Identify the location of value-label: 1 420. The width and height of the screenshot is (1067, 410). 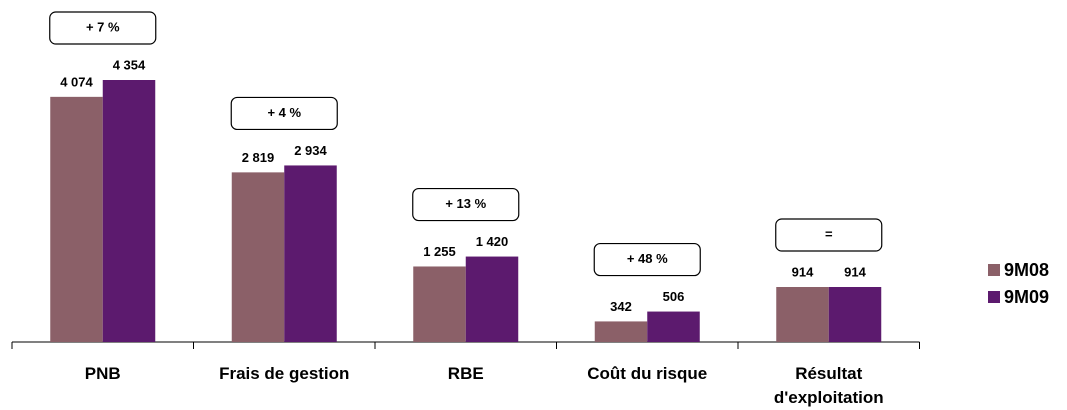
(492, 241).